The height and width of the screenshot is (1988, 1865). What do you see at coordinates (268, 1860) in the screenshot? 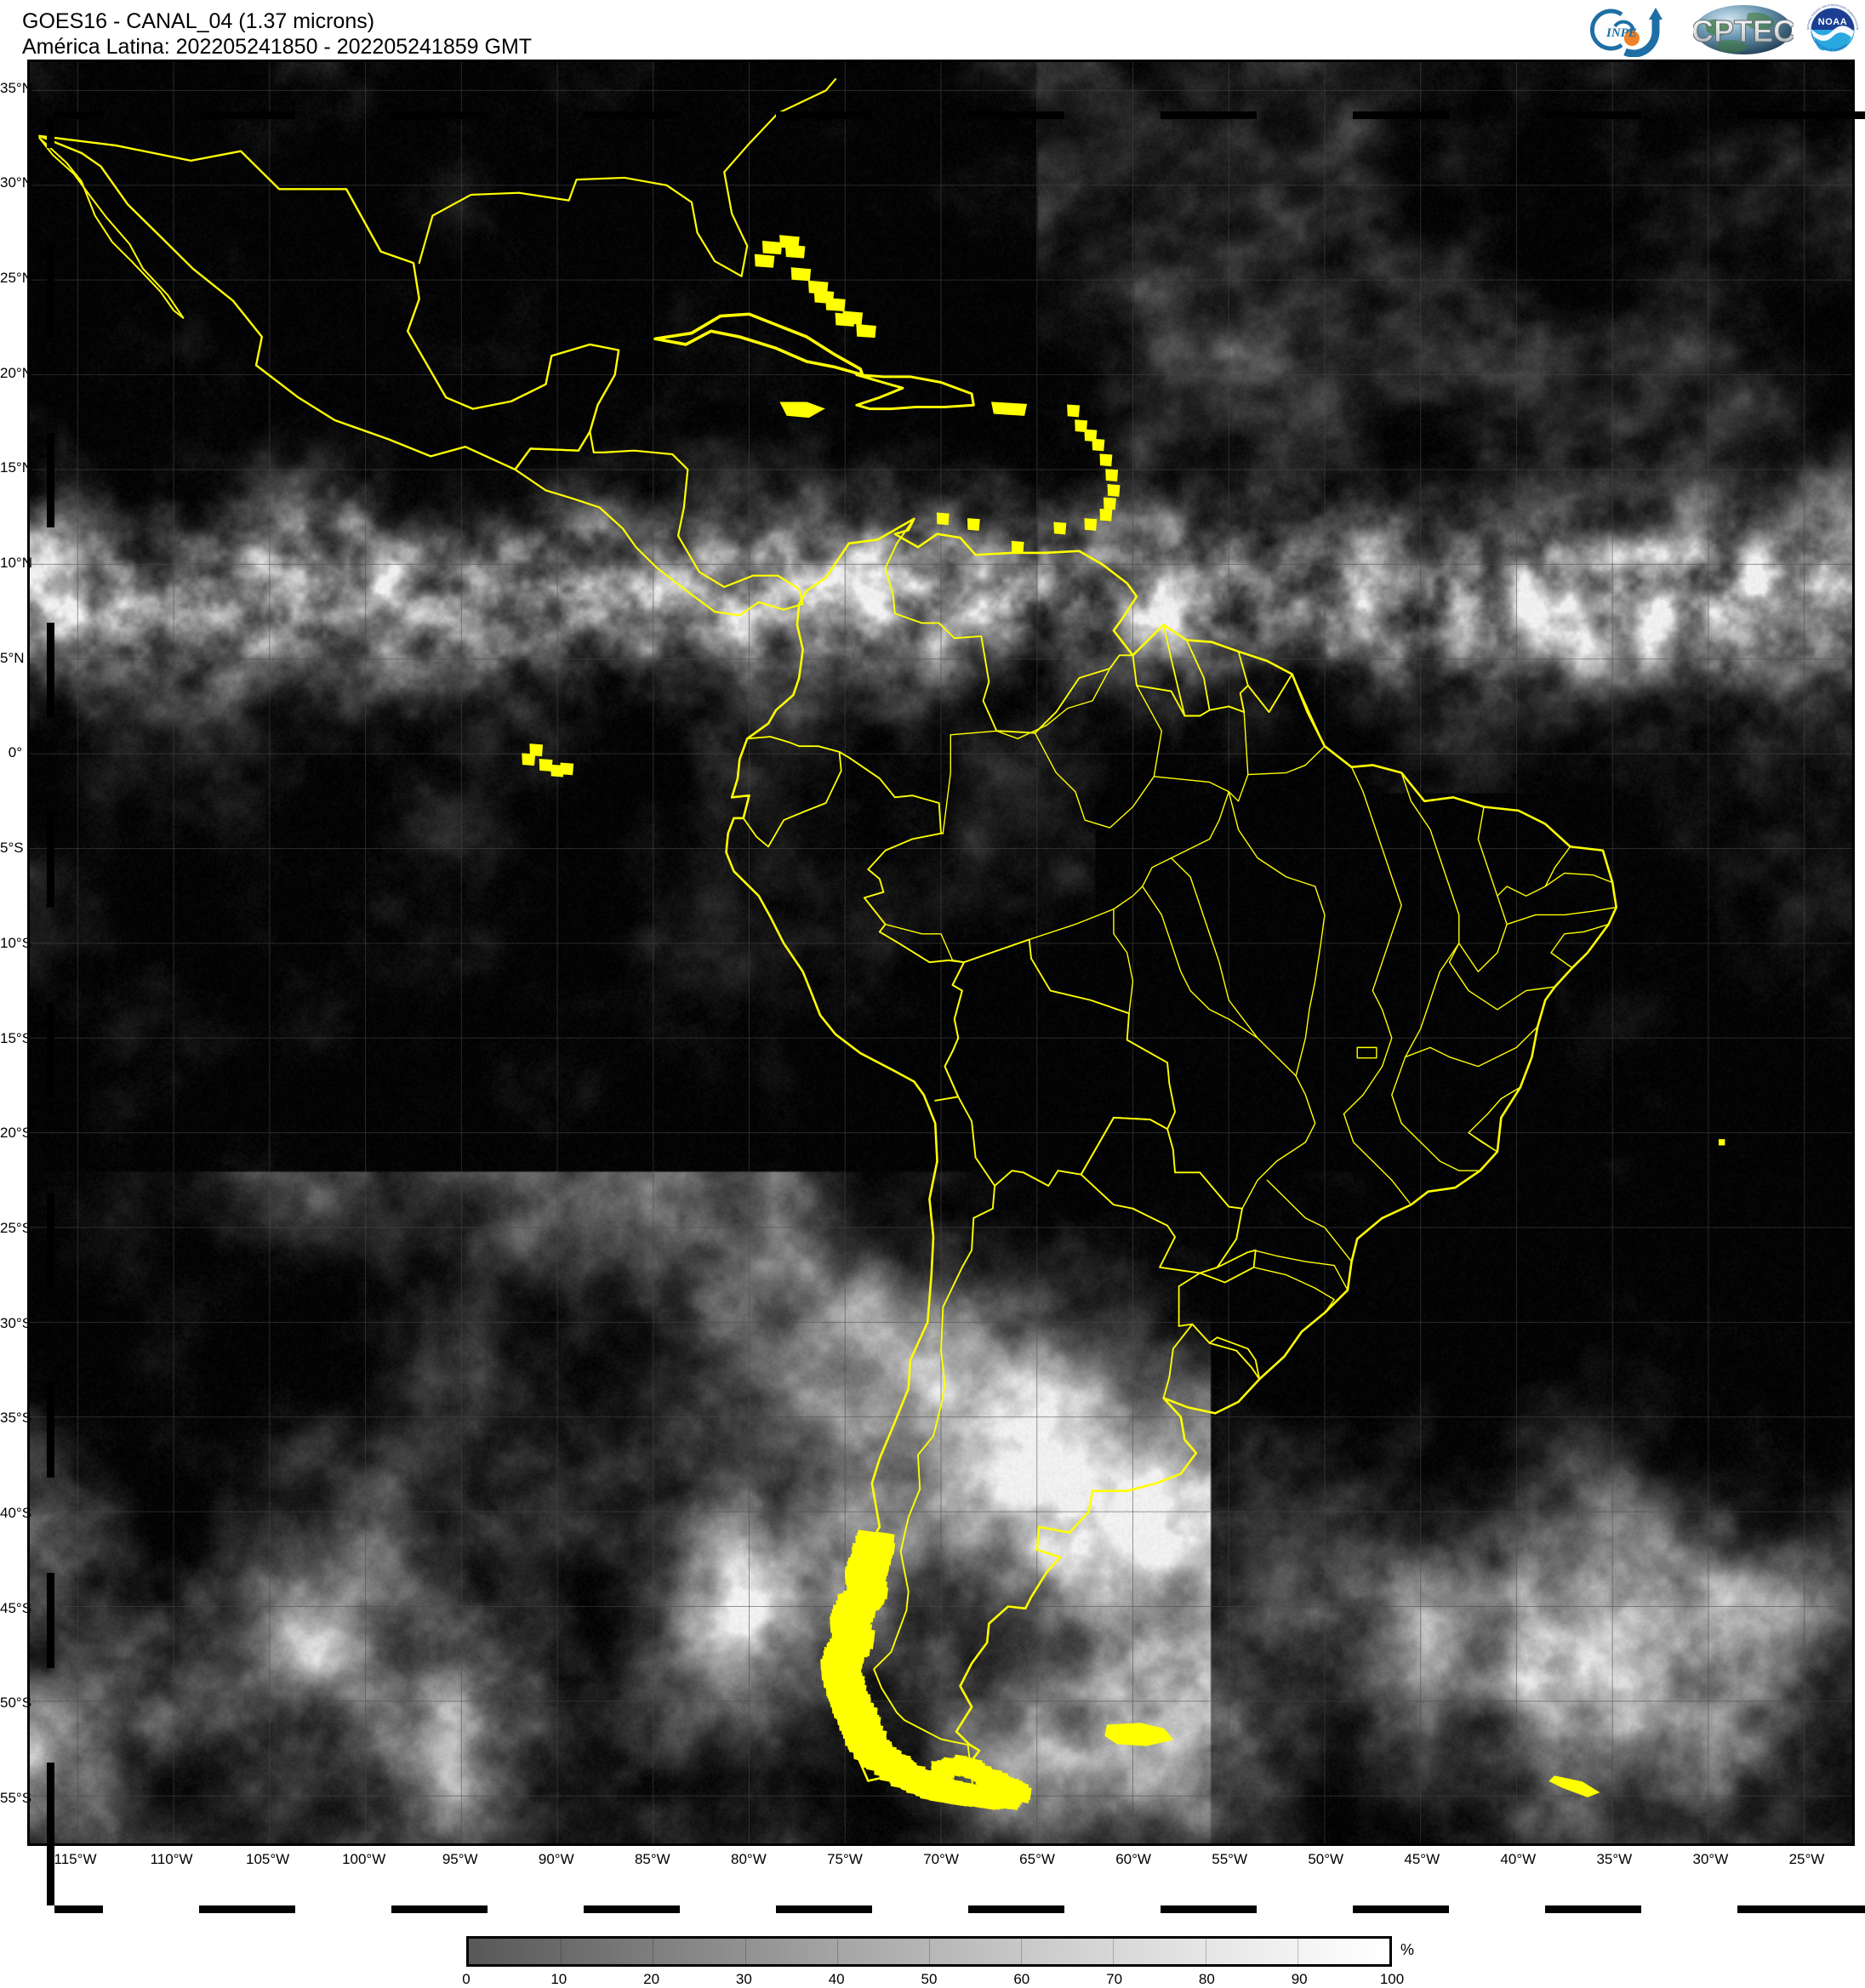
I see `lon-tick-label: 105°W` at bounding box center [268, 1860].